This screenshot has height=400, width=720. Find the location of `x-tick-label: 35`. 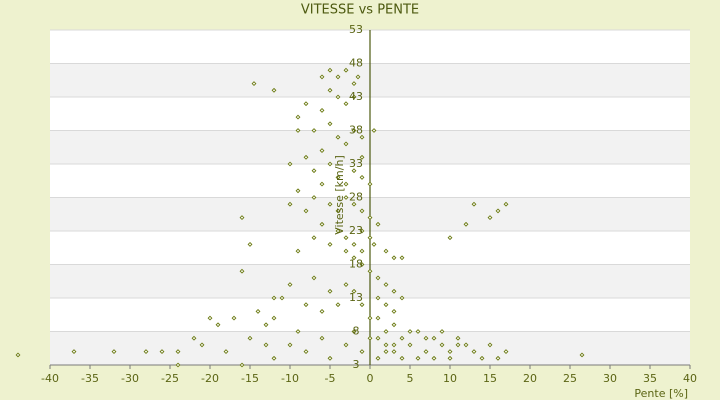

x-tick-label: 35 is located at coordinates (650, 378).